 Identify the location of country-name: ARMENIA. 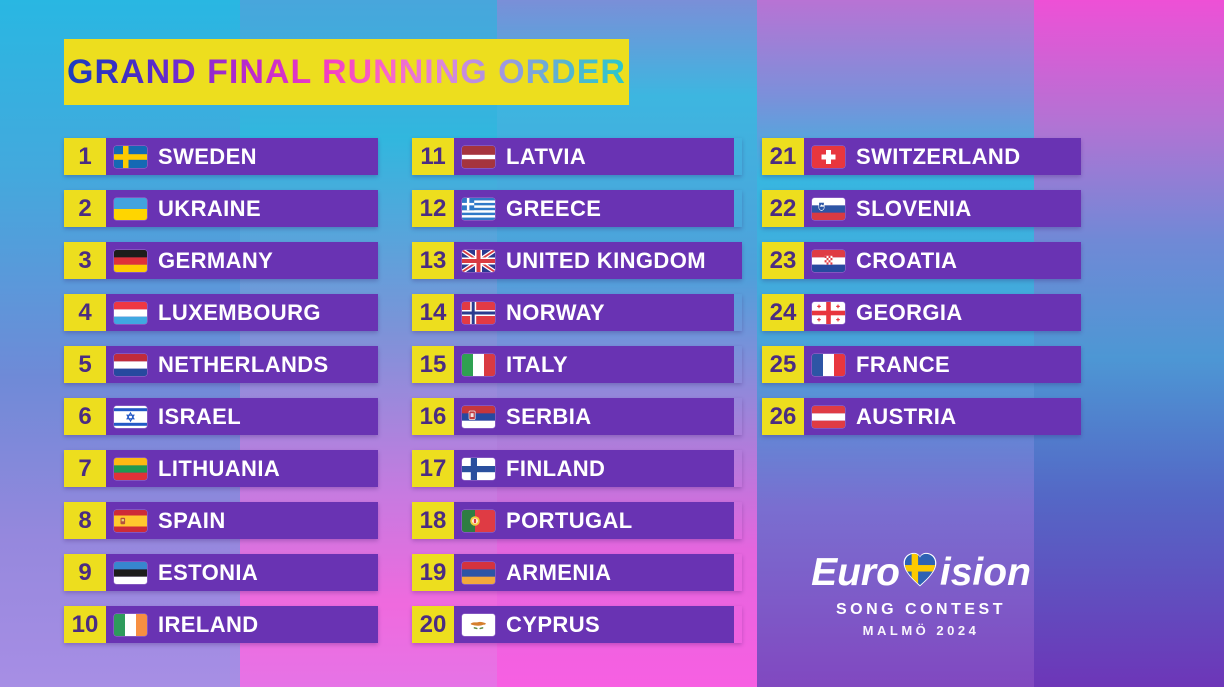
(559, 572).